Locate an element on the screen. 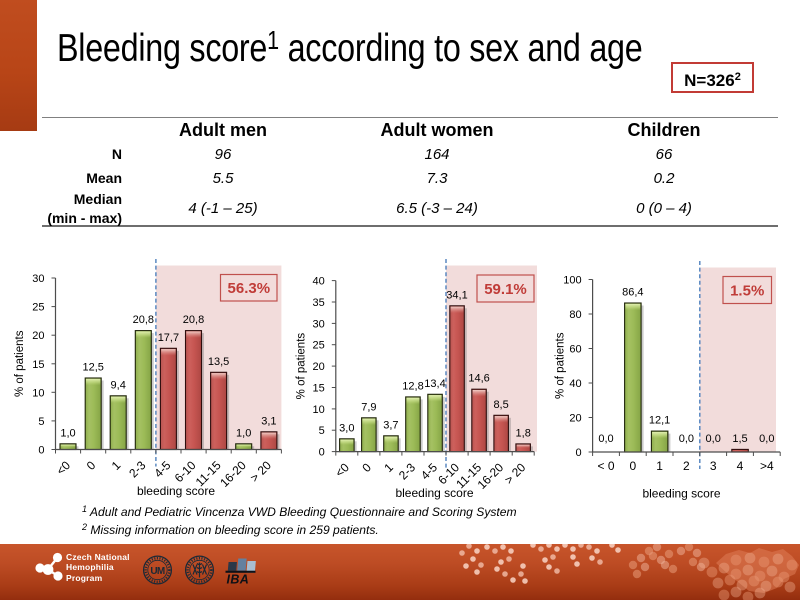 This screenshot has height=600, width=800. svg-text: 3,1 is located at coordinates (268, 421).